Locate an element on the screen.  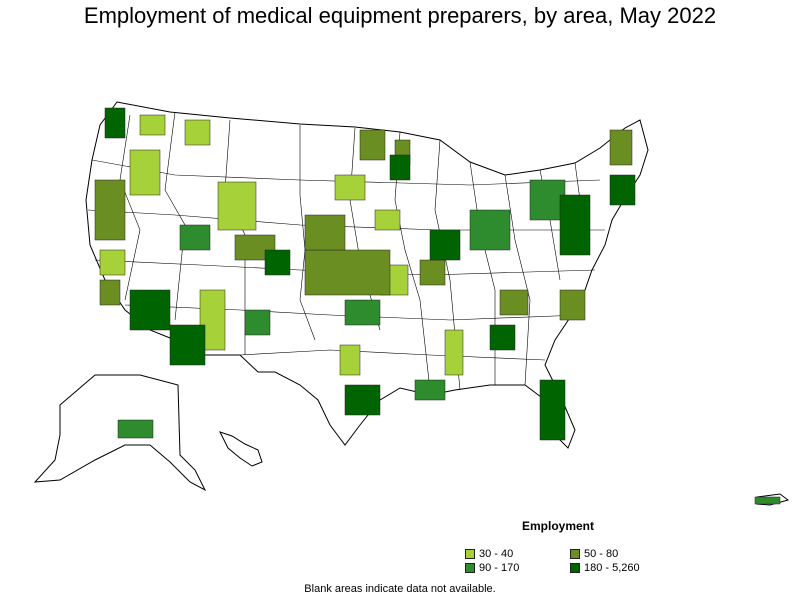
hawaii is located at coordinates (241, 449).